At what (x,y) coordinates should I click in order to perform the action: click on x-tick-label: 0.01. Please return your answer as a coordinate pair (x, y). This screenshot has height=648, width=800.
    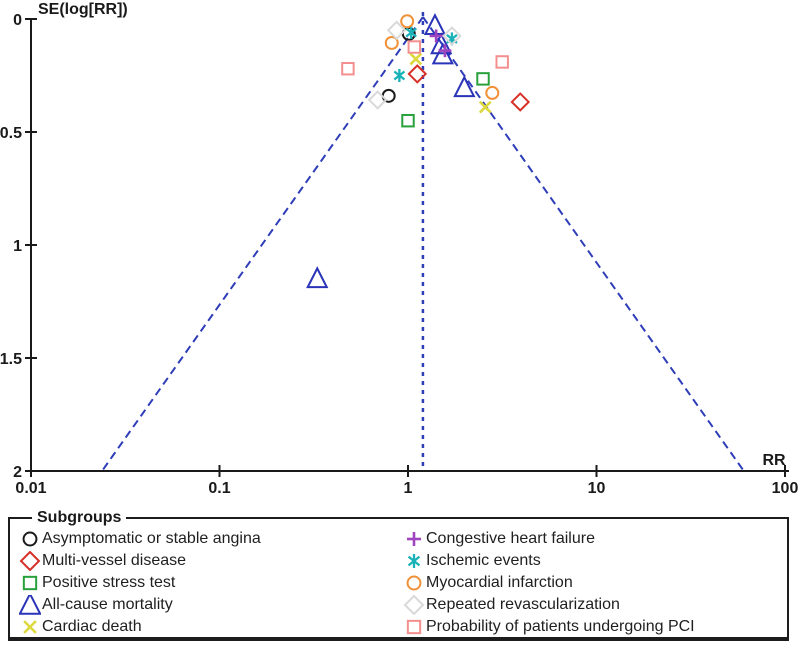
    Looking at the image, I should click on (30, 488).